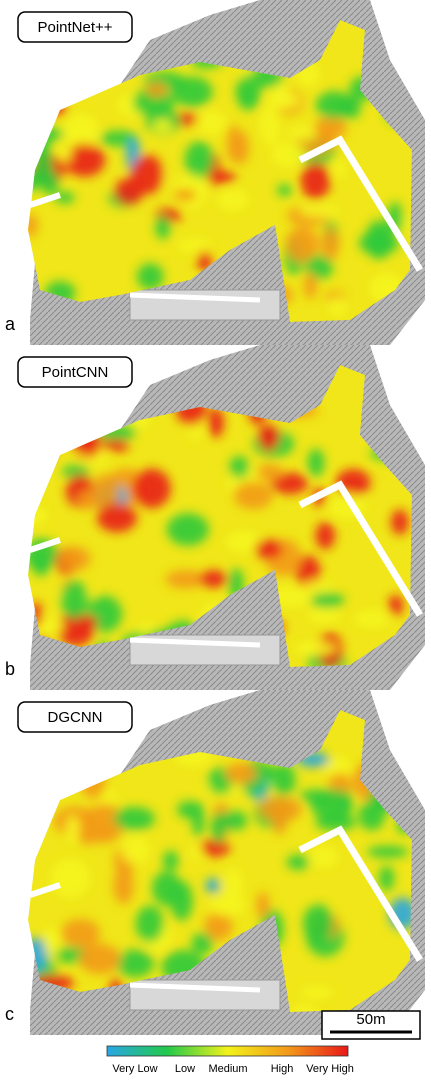  What do you see at coordinates (227, 1069) in the screenshot?
I see `colorbar-label: Medium` at bounding box center [227, 1069].